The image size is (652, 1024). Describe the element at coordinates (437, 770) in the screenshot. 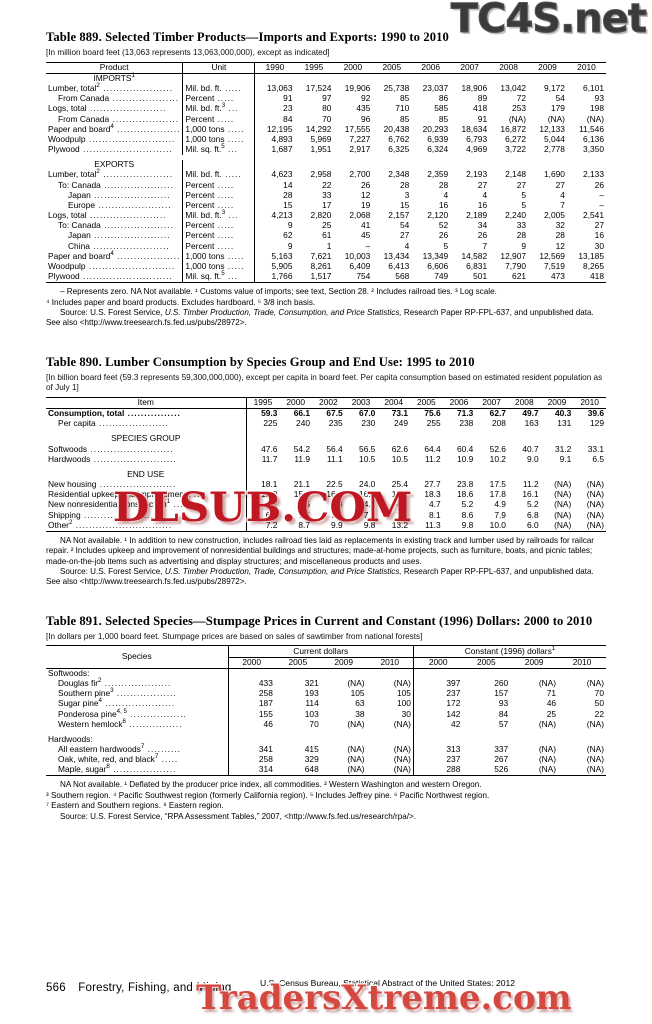

I see `cell-value: 288` at that location.